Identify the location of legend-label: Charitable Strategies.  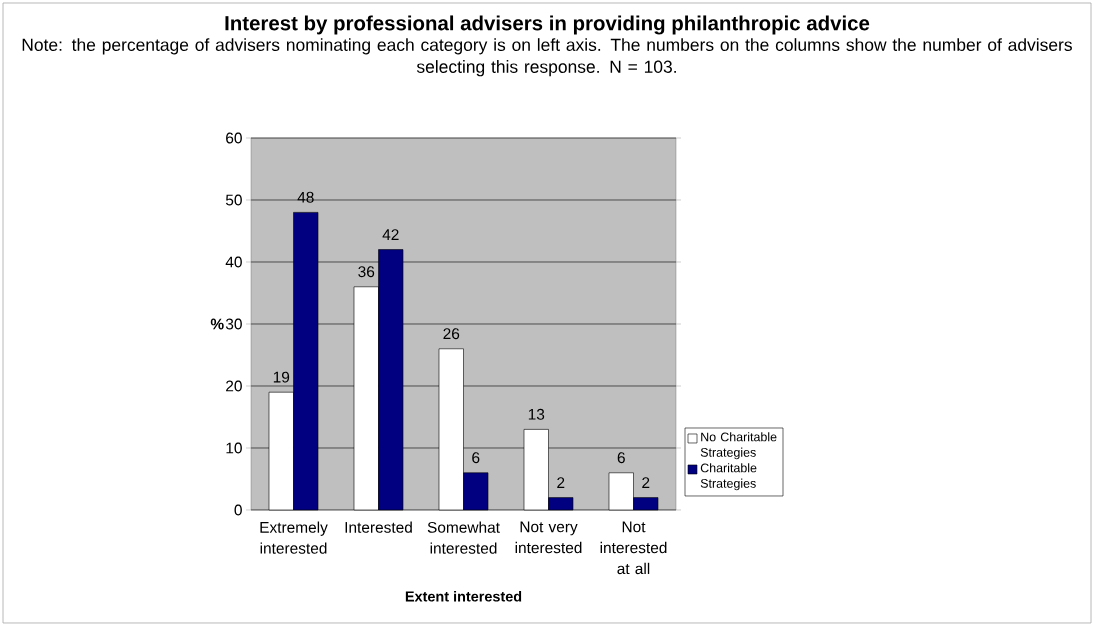
(728, 477).